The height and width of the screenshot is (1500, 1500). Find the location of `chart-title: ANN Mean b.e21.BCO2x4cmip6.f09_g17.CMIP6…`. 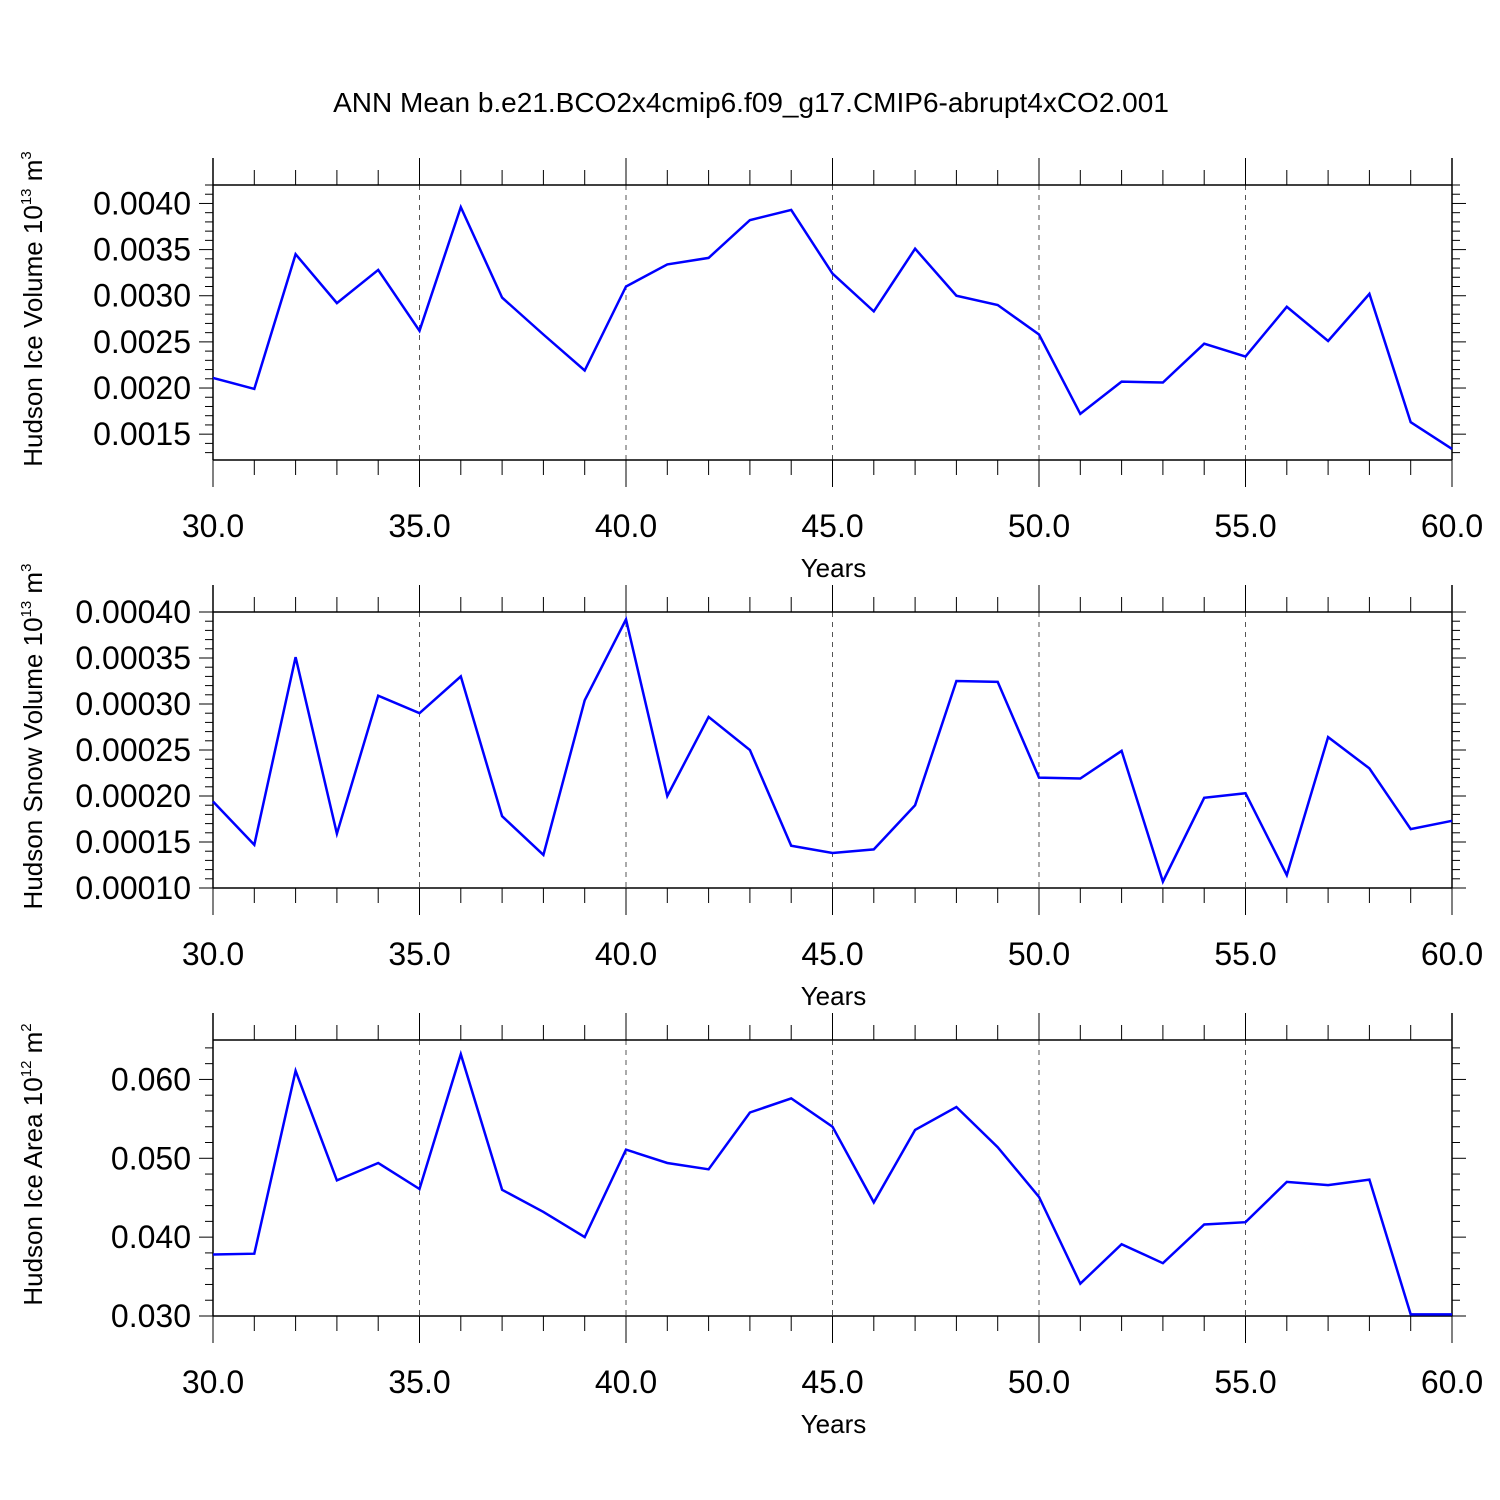

chart-title: ANN Mean b.e21.BCO2x4cmip6.f09_g17.CMIP6… is located at coordinates (751, 102).